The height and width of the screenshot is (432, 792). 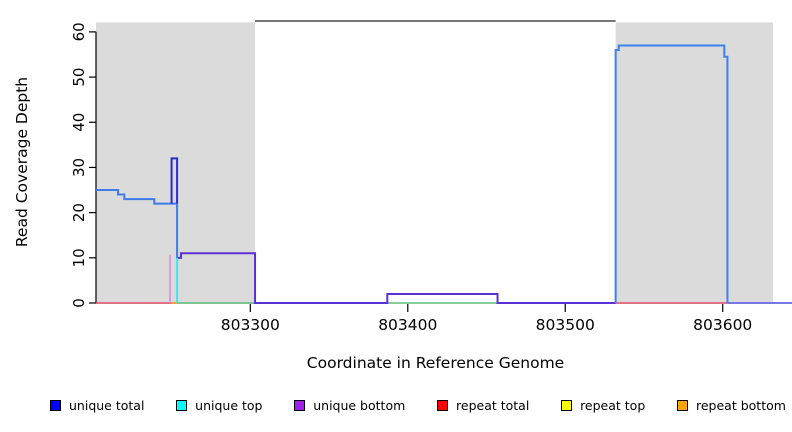 I want to click on y-tick-label: 30, so click(x=79, y=167).